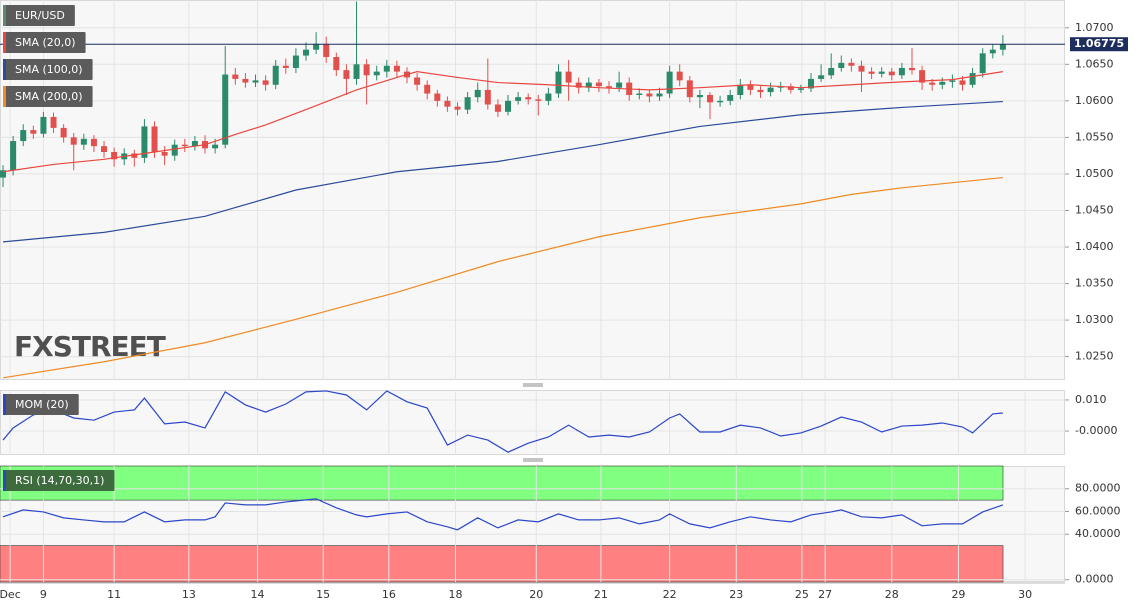 The image size is (1140, 608). What do you see at coordinates (389, 594) in the screenshot?
I see `x-tick-label: 16` at bounding box center [389, 594].